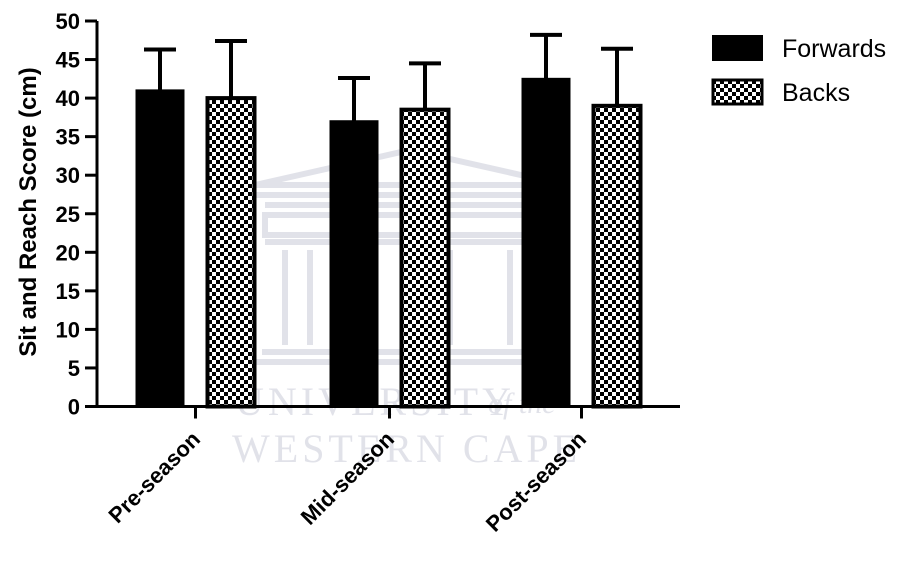 The height and width of the screenshot is (571, 918). Describe the element at coordinates (798, 71) in the screenshot. I see `legend: Forwards Backs` at that location.